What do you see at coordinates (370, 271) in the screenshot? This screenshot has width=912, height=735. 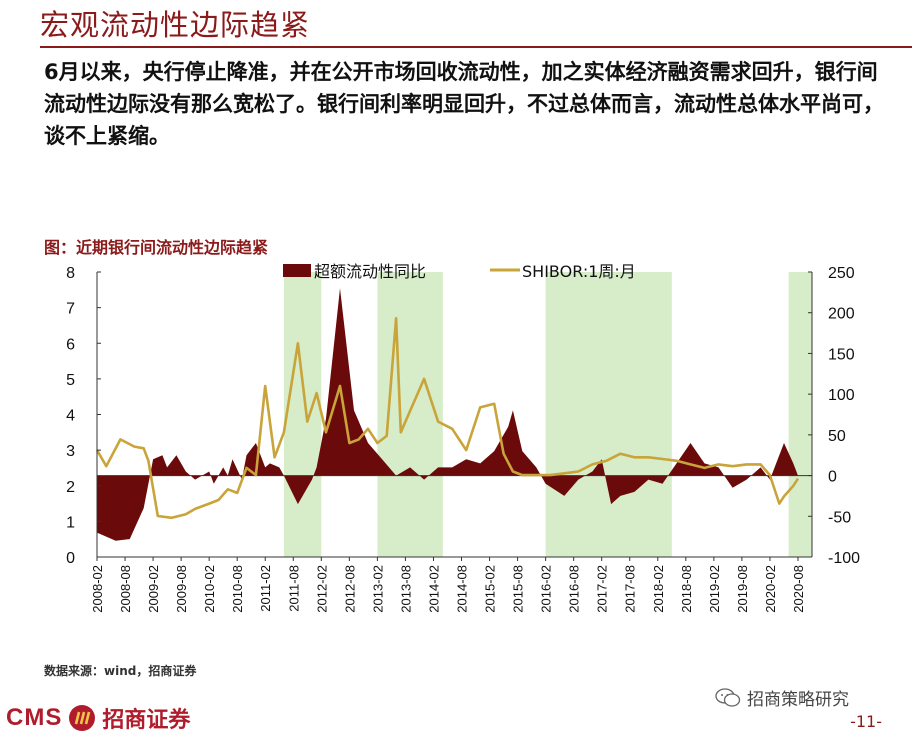 I see `legend-excess-label: 超额流动性同比` at bounding box center [370, 271].